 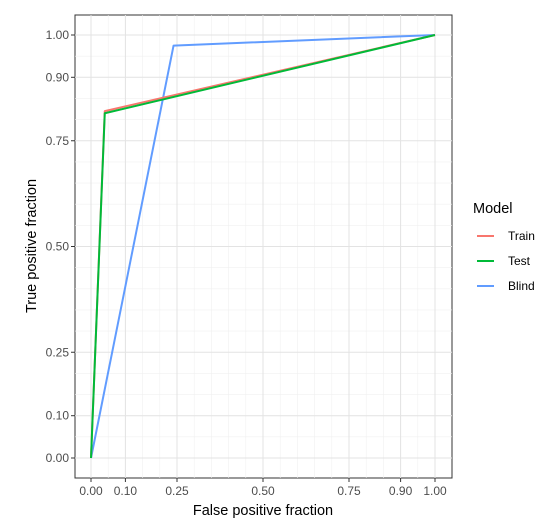 I want to click on x-axis-ticks: 0.00 0.10 0.25 0.50 0.75 0.90 1.00, so click(x=263, y=488).